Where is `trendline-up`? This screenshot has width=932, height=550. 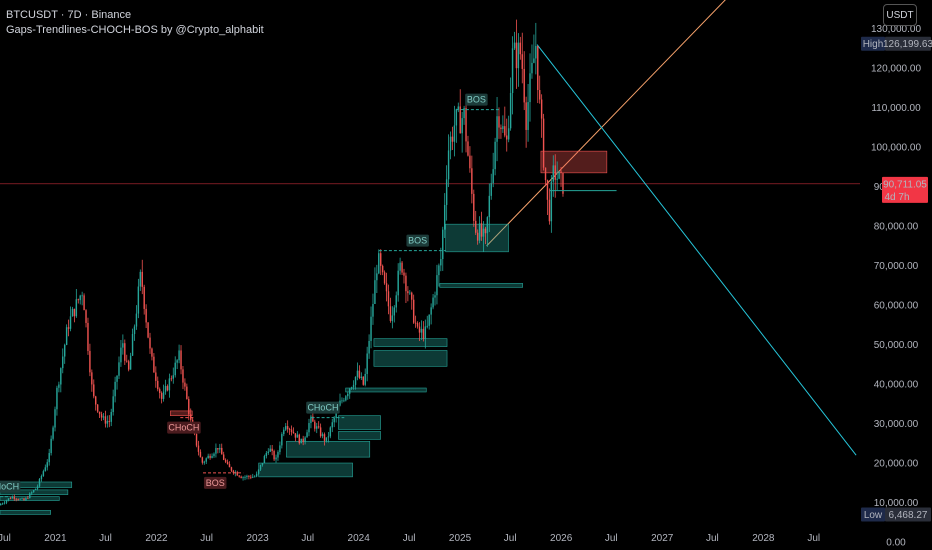
trendline-up is located at coordinates (620, 123).